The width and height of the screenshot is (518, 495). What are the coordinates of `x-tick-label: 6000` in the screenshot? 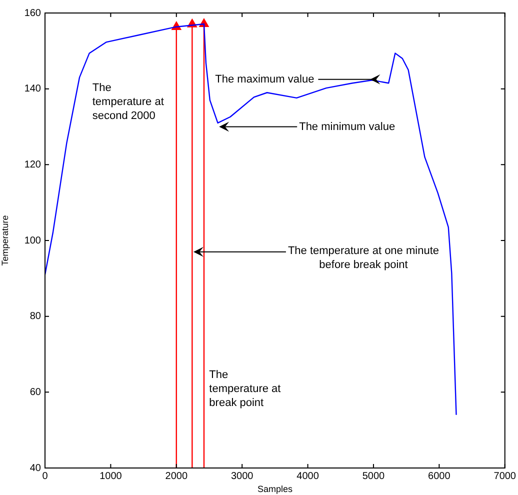 It's located at (439, 476).